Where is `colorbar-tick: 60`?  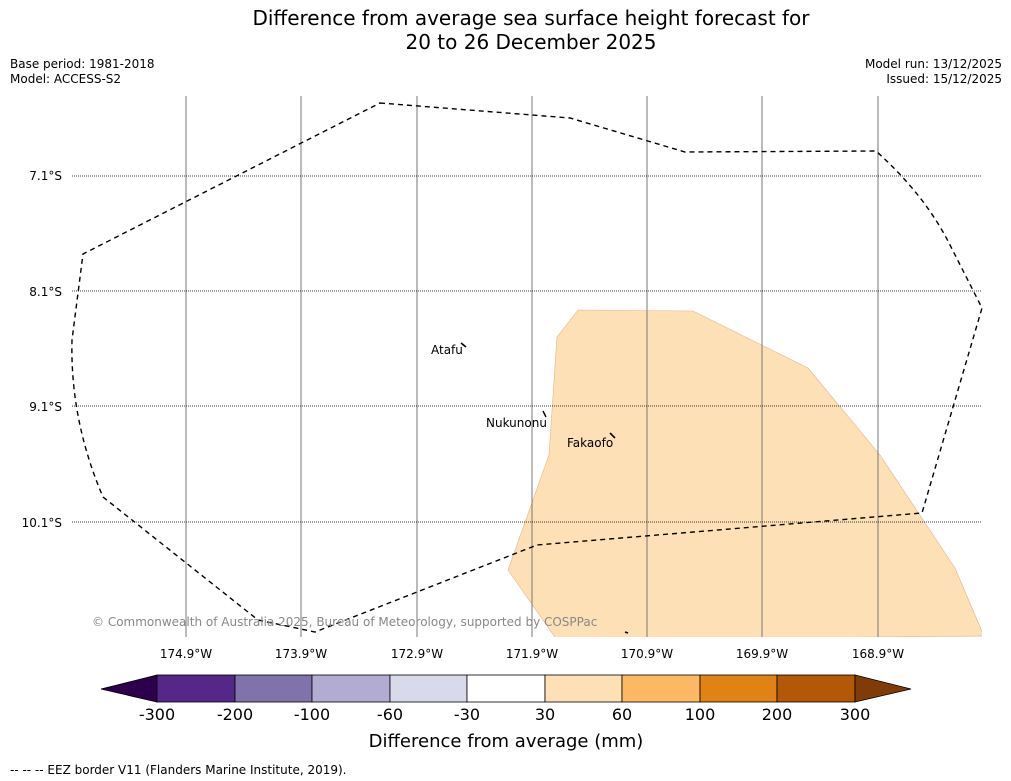 colorbar-tick: 60 is located at coordinates (622, 714).